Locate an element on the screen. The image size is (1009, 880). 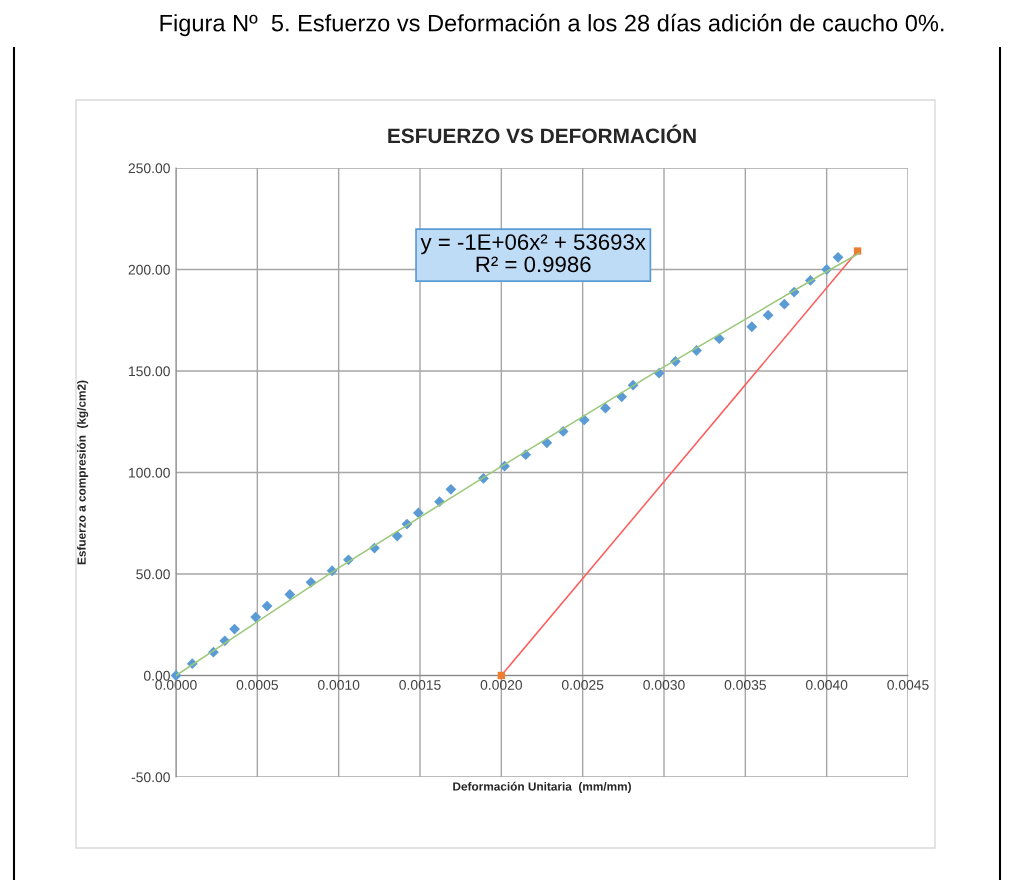
x-tick-label: 0.0010 is located at coordinates (338, 685).